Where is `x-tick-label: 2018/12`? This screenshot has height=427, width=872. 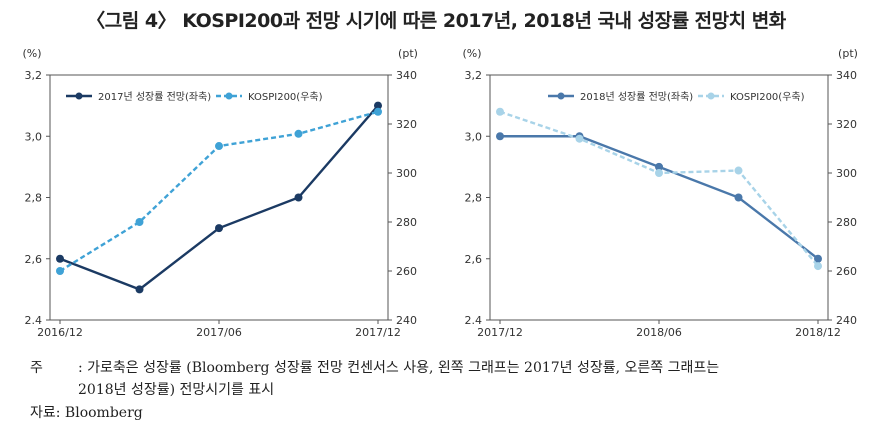
x-tick-label: 2018/12 is located at coordinates (818, 332).